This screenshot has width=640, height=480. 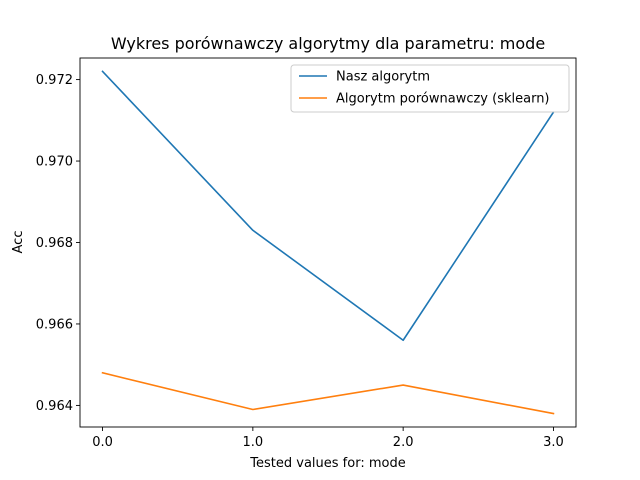 What do you see at coordinates (54, 162) in the screenshot?
I see `y-tick-label: 0.970` at bounding box center [54, 162].